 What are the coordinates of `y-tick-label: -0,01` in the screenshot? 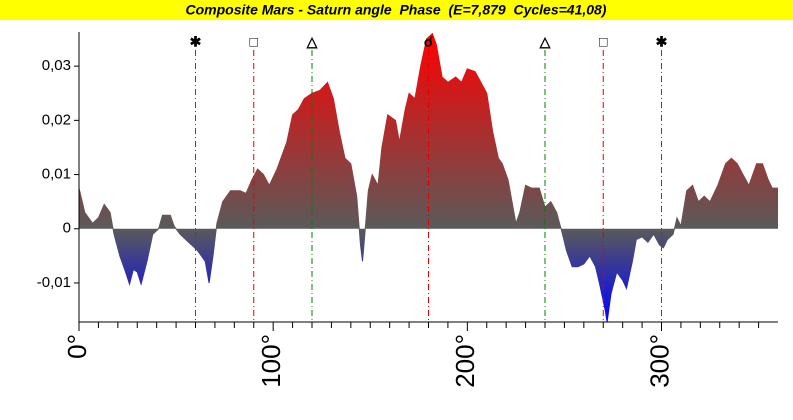 It's located at (54, 282).